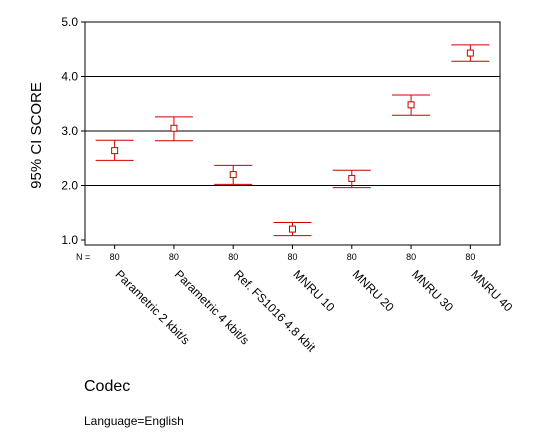  Describe the element at coordinates (491, 290) in the screenshot. I see `x-tick-label: MNRU 40` at that location.